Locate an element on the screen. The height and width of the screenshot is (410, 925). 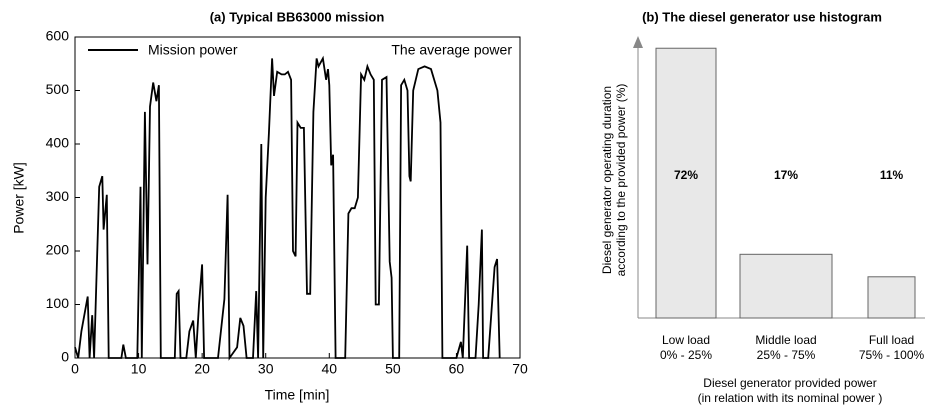
x-tick-label: 40 is located at coordinates (329, 369).